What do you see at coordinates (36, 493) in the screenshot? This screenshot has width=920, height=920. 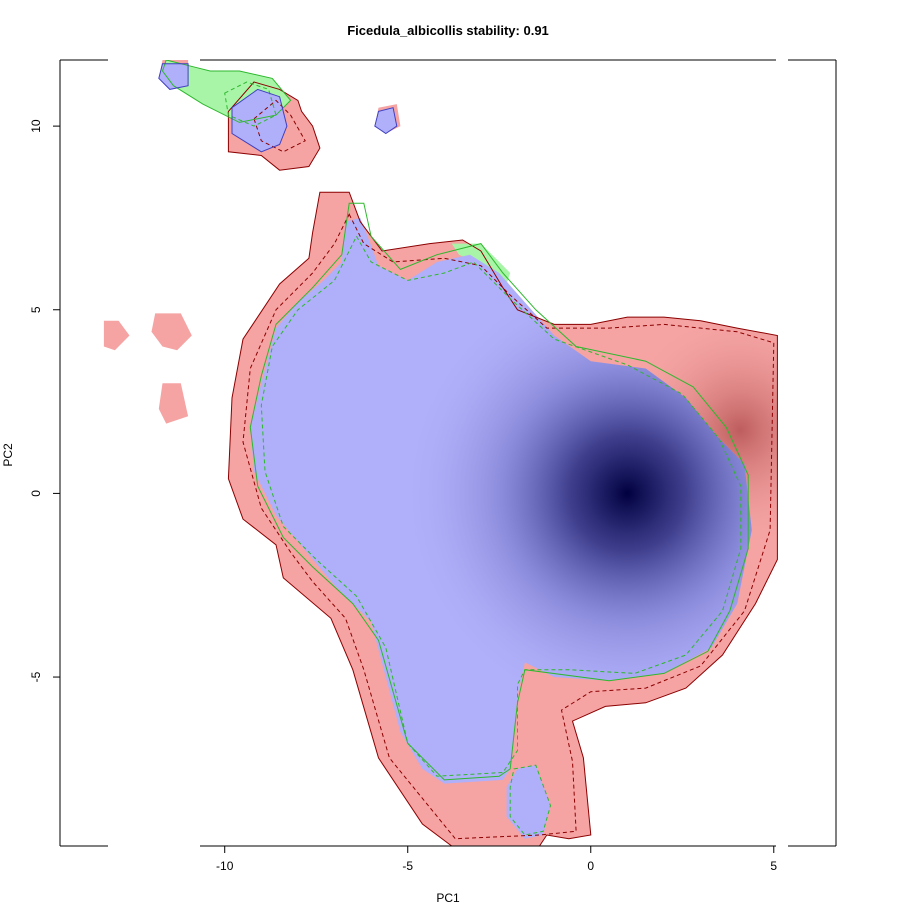 I see `y-tick-label: 0` at bounding box center [36, 493].